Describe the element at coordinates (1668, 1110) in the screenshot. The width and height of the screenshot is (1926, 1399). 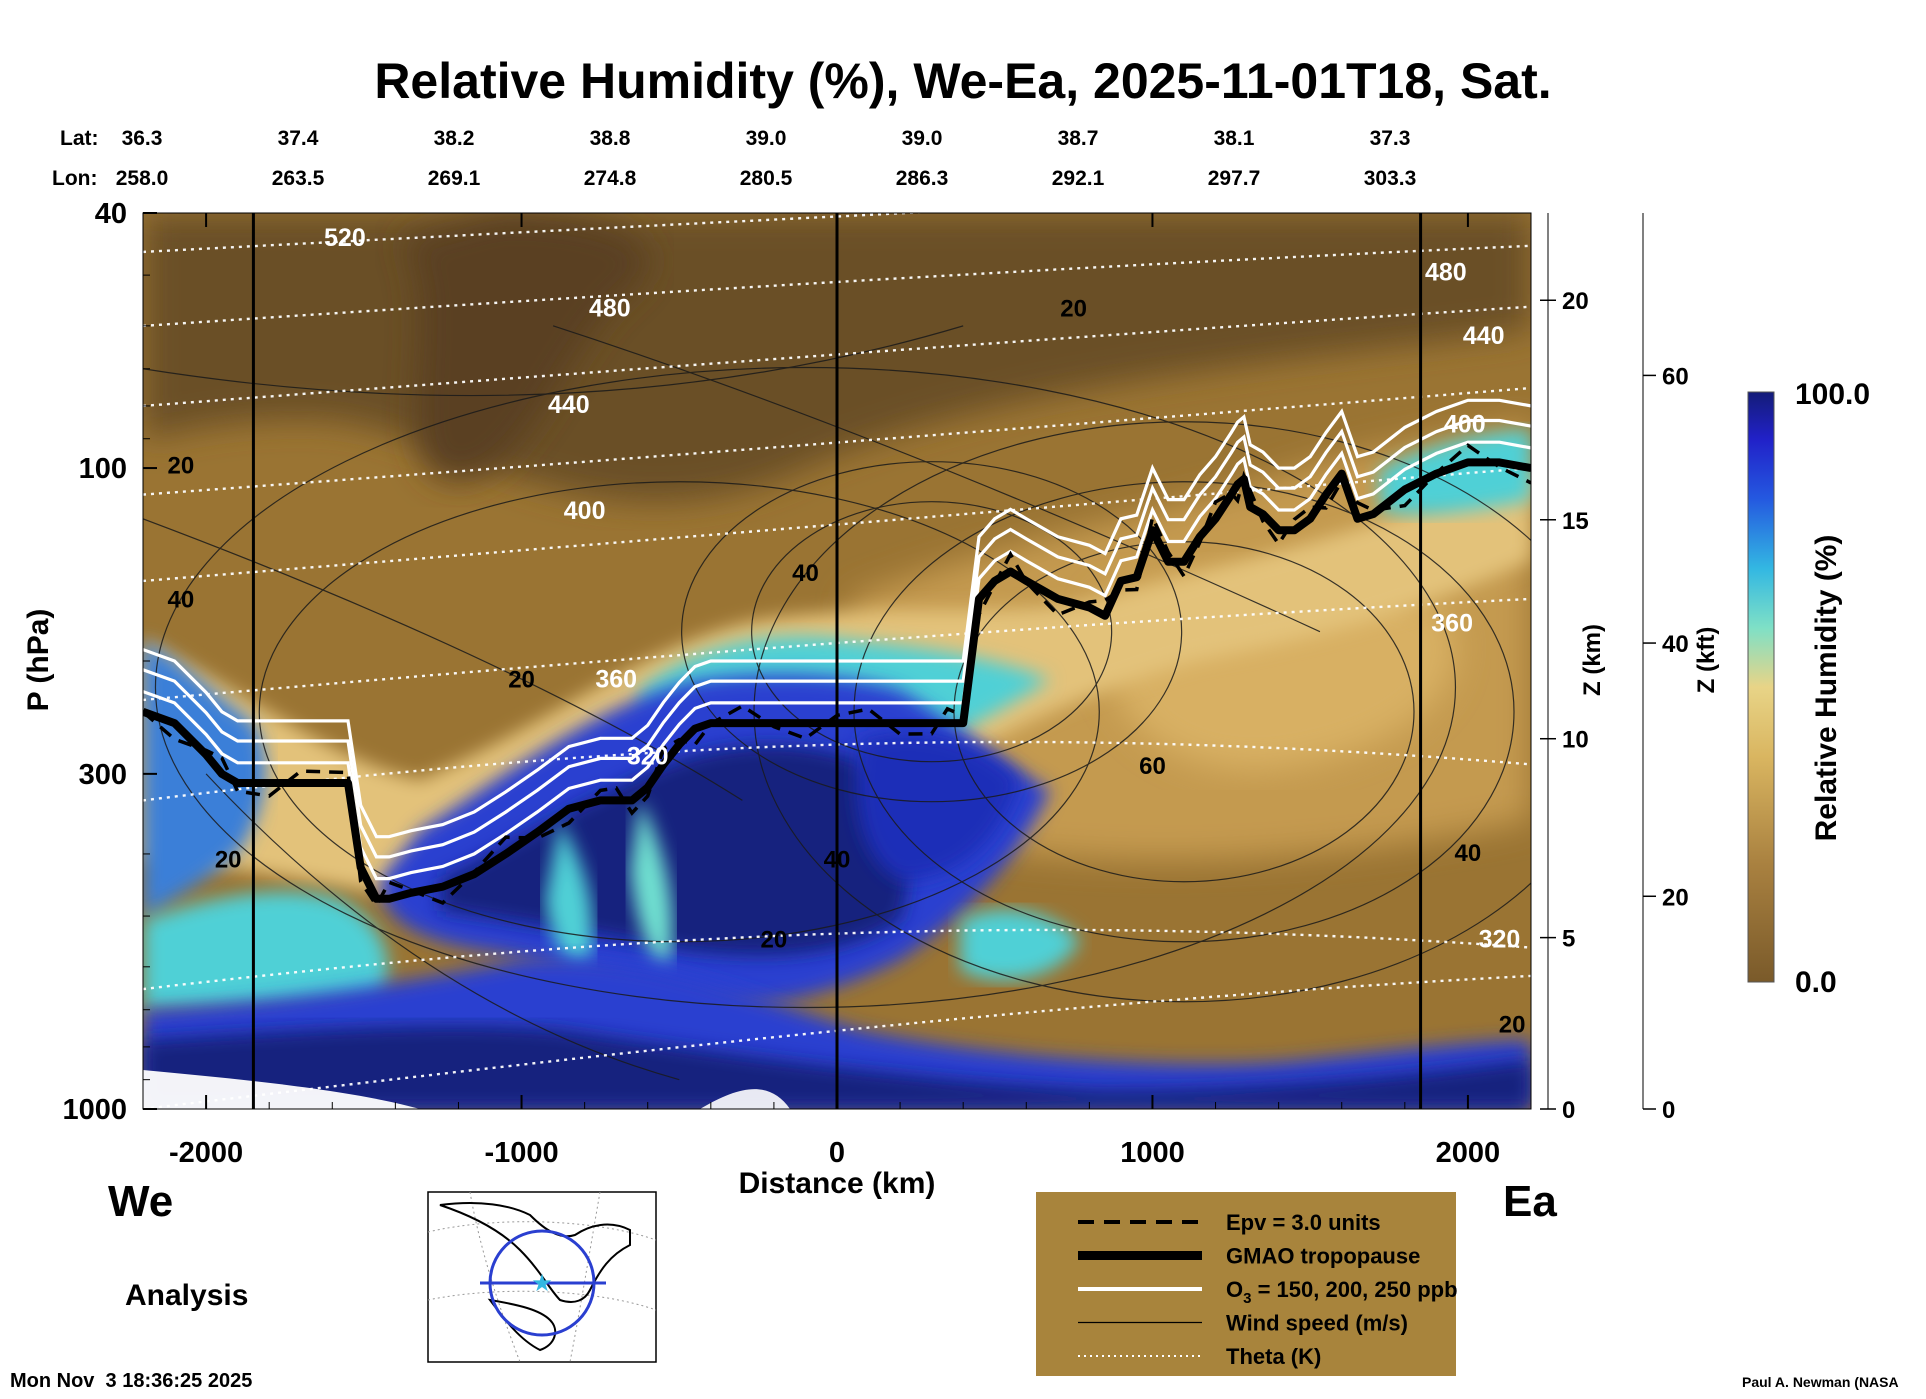
I see `z-kft-tick-label: 0` at that location.